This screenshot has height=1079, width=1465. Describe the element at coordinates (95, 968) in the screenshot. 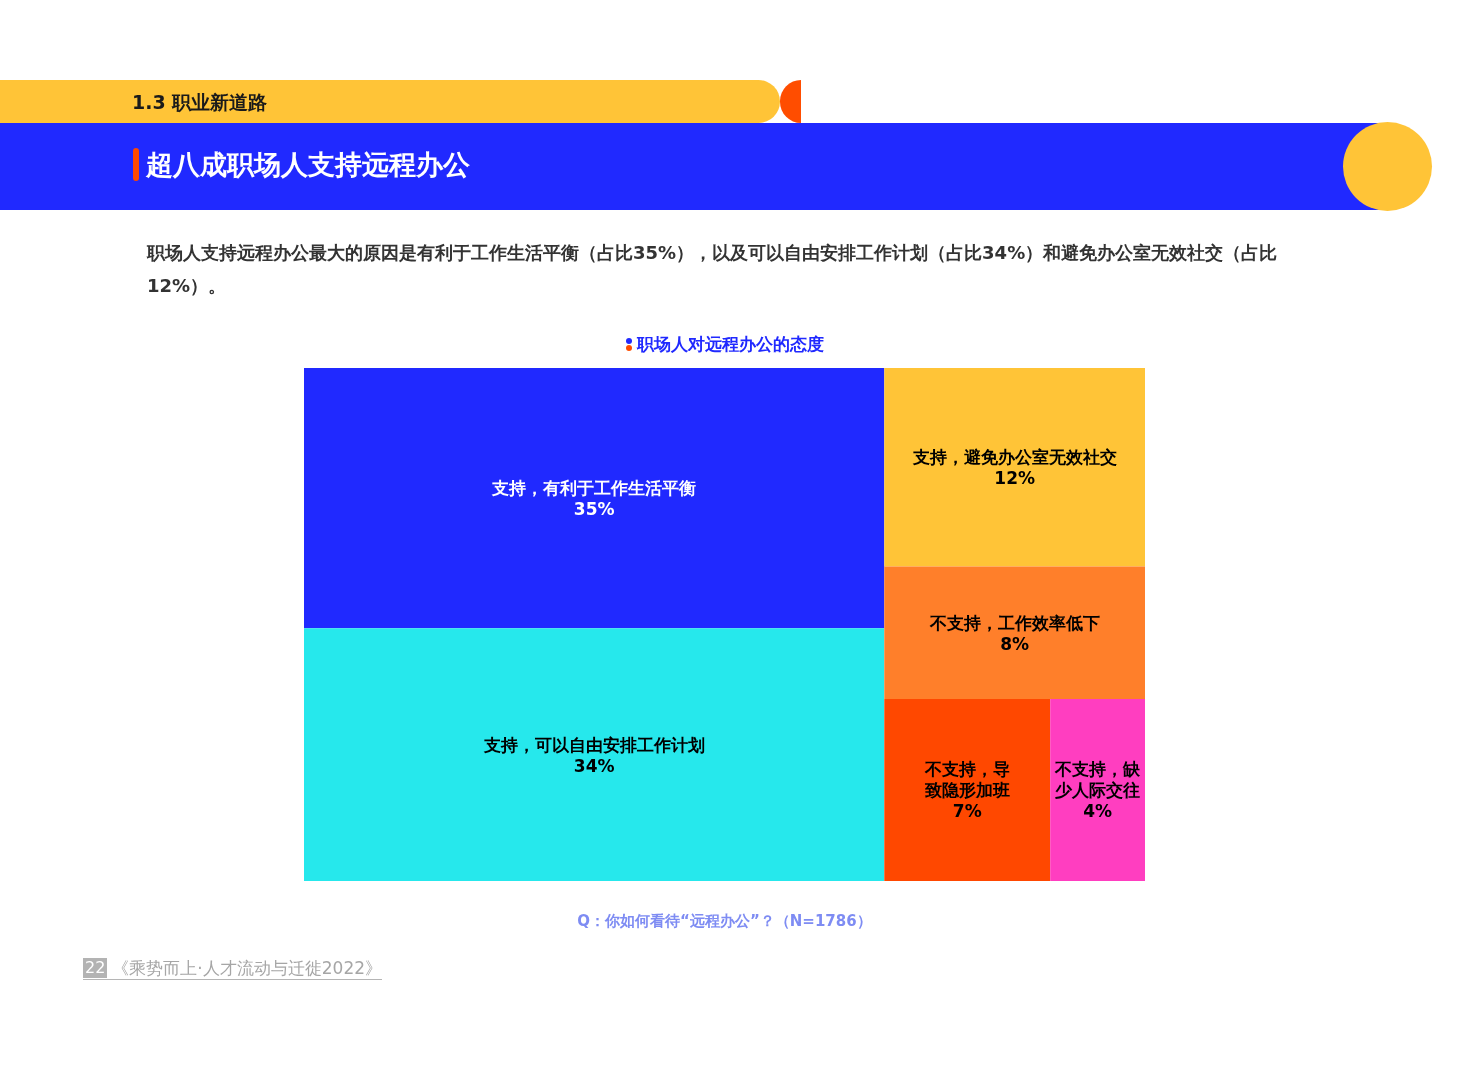

I see `text: 22` at that location.